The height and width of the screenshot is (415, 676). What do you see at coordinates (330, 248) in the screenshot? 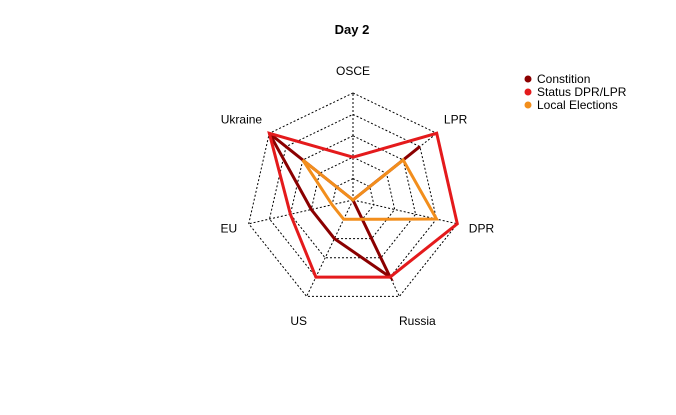
I see `spoke-us` at bounding box center [330, 248].